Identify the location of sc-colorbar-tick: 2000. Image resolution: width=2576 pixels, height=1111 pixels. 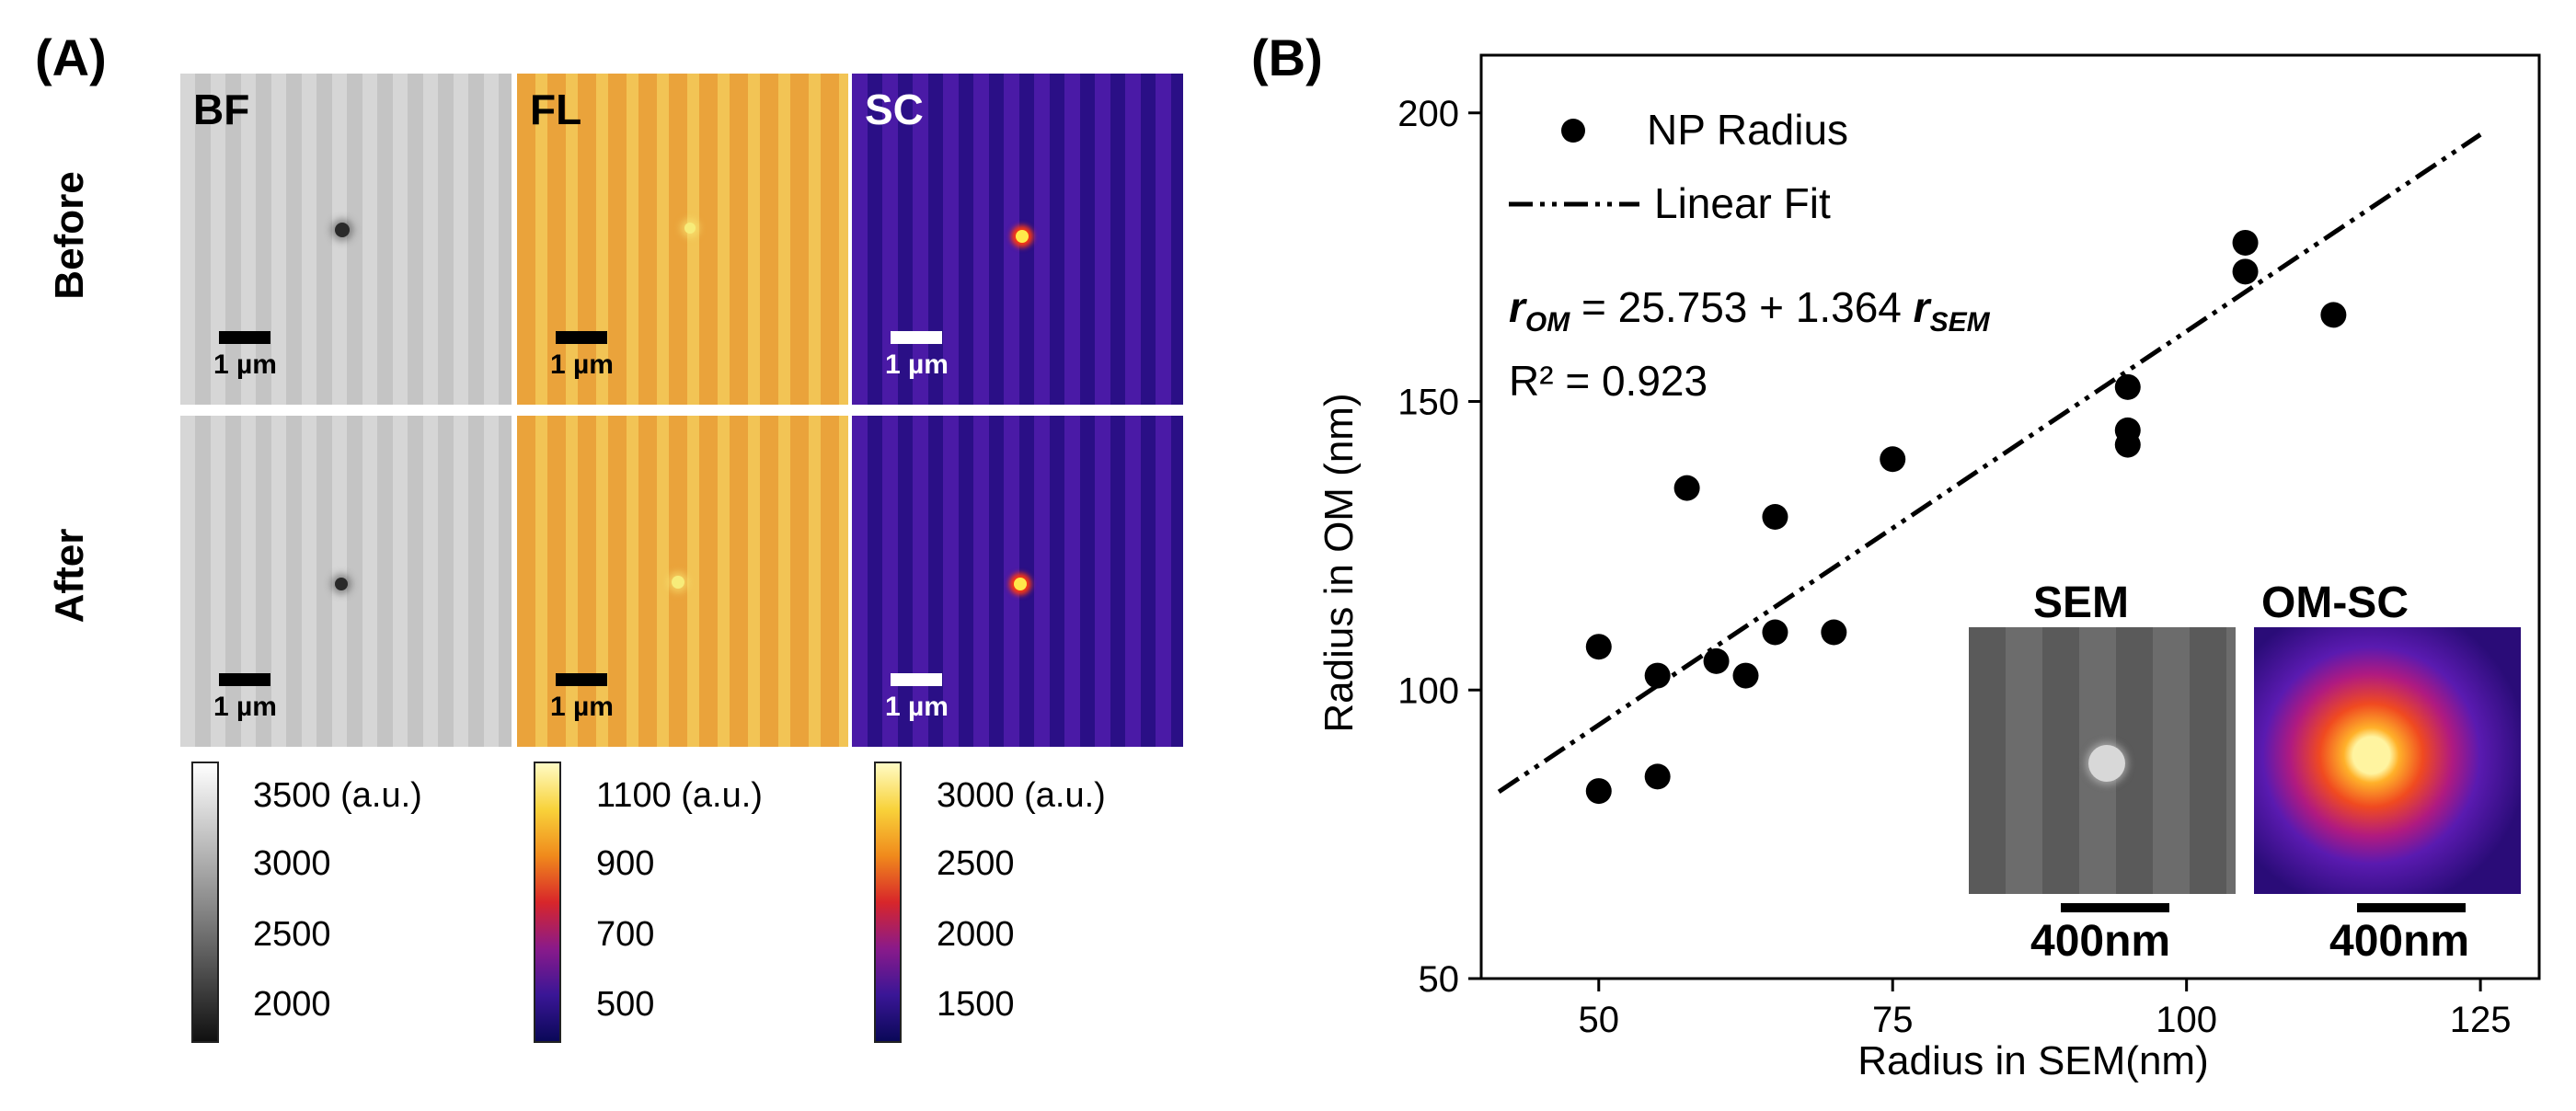
(976, 934).